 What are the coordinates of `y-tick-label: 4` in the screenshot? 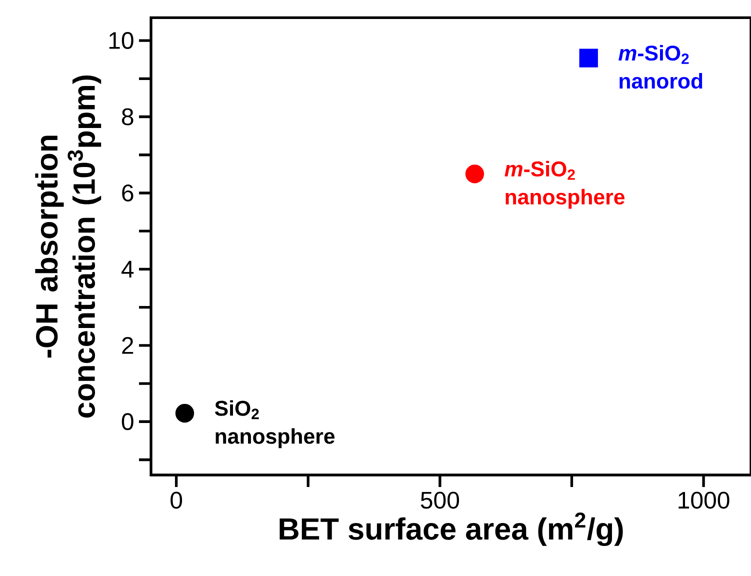 It's located at (127, 269).